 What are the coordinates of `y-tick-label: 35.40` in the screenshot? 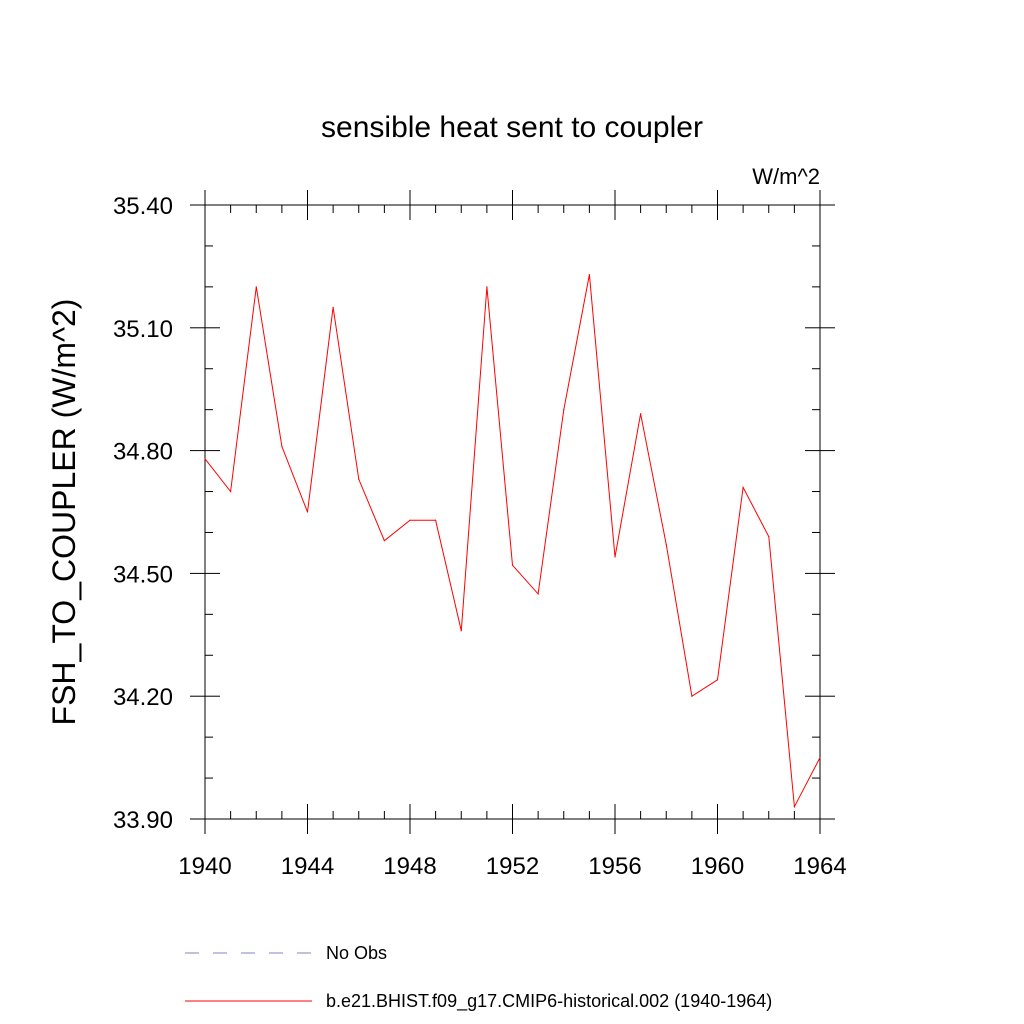 It's located at (143, 206).